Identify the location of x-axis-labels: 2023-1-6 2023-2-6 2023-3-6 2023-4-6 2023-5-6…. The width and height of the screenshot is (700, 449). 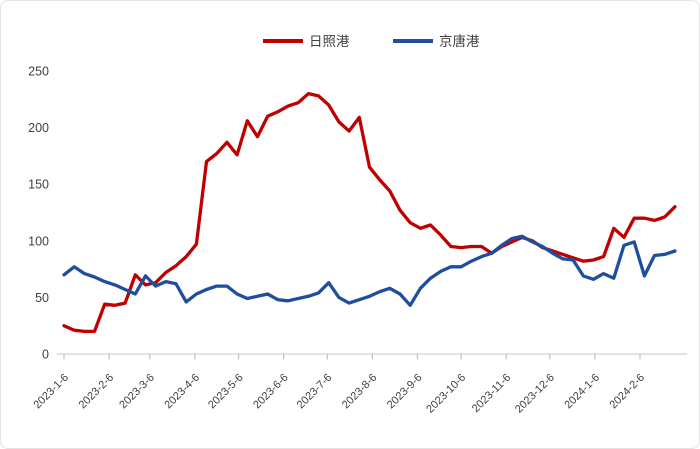
(339, 394).